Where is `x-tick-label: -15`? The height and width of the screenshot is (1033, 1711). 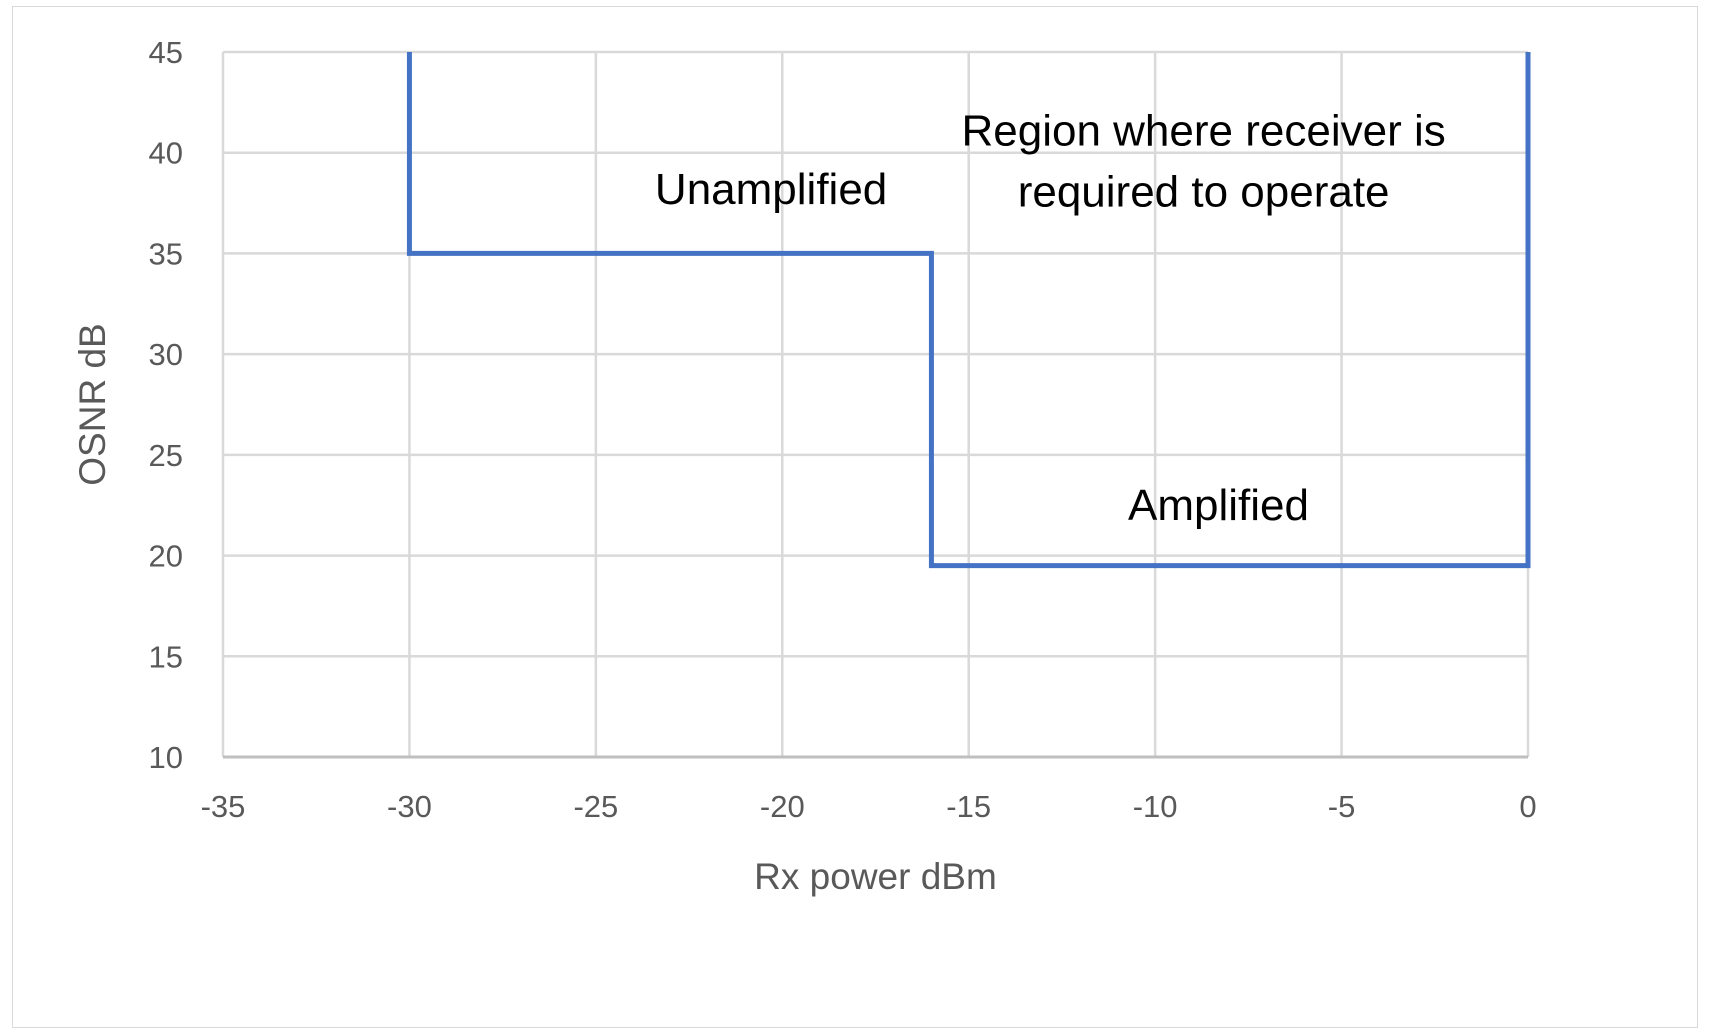
x-tick-label: -15 is located at coordinates (968, 806).